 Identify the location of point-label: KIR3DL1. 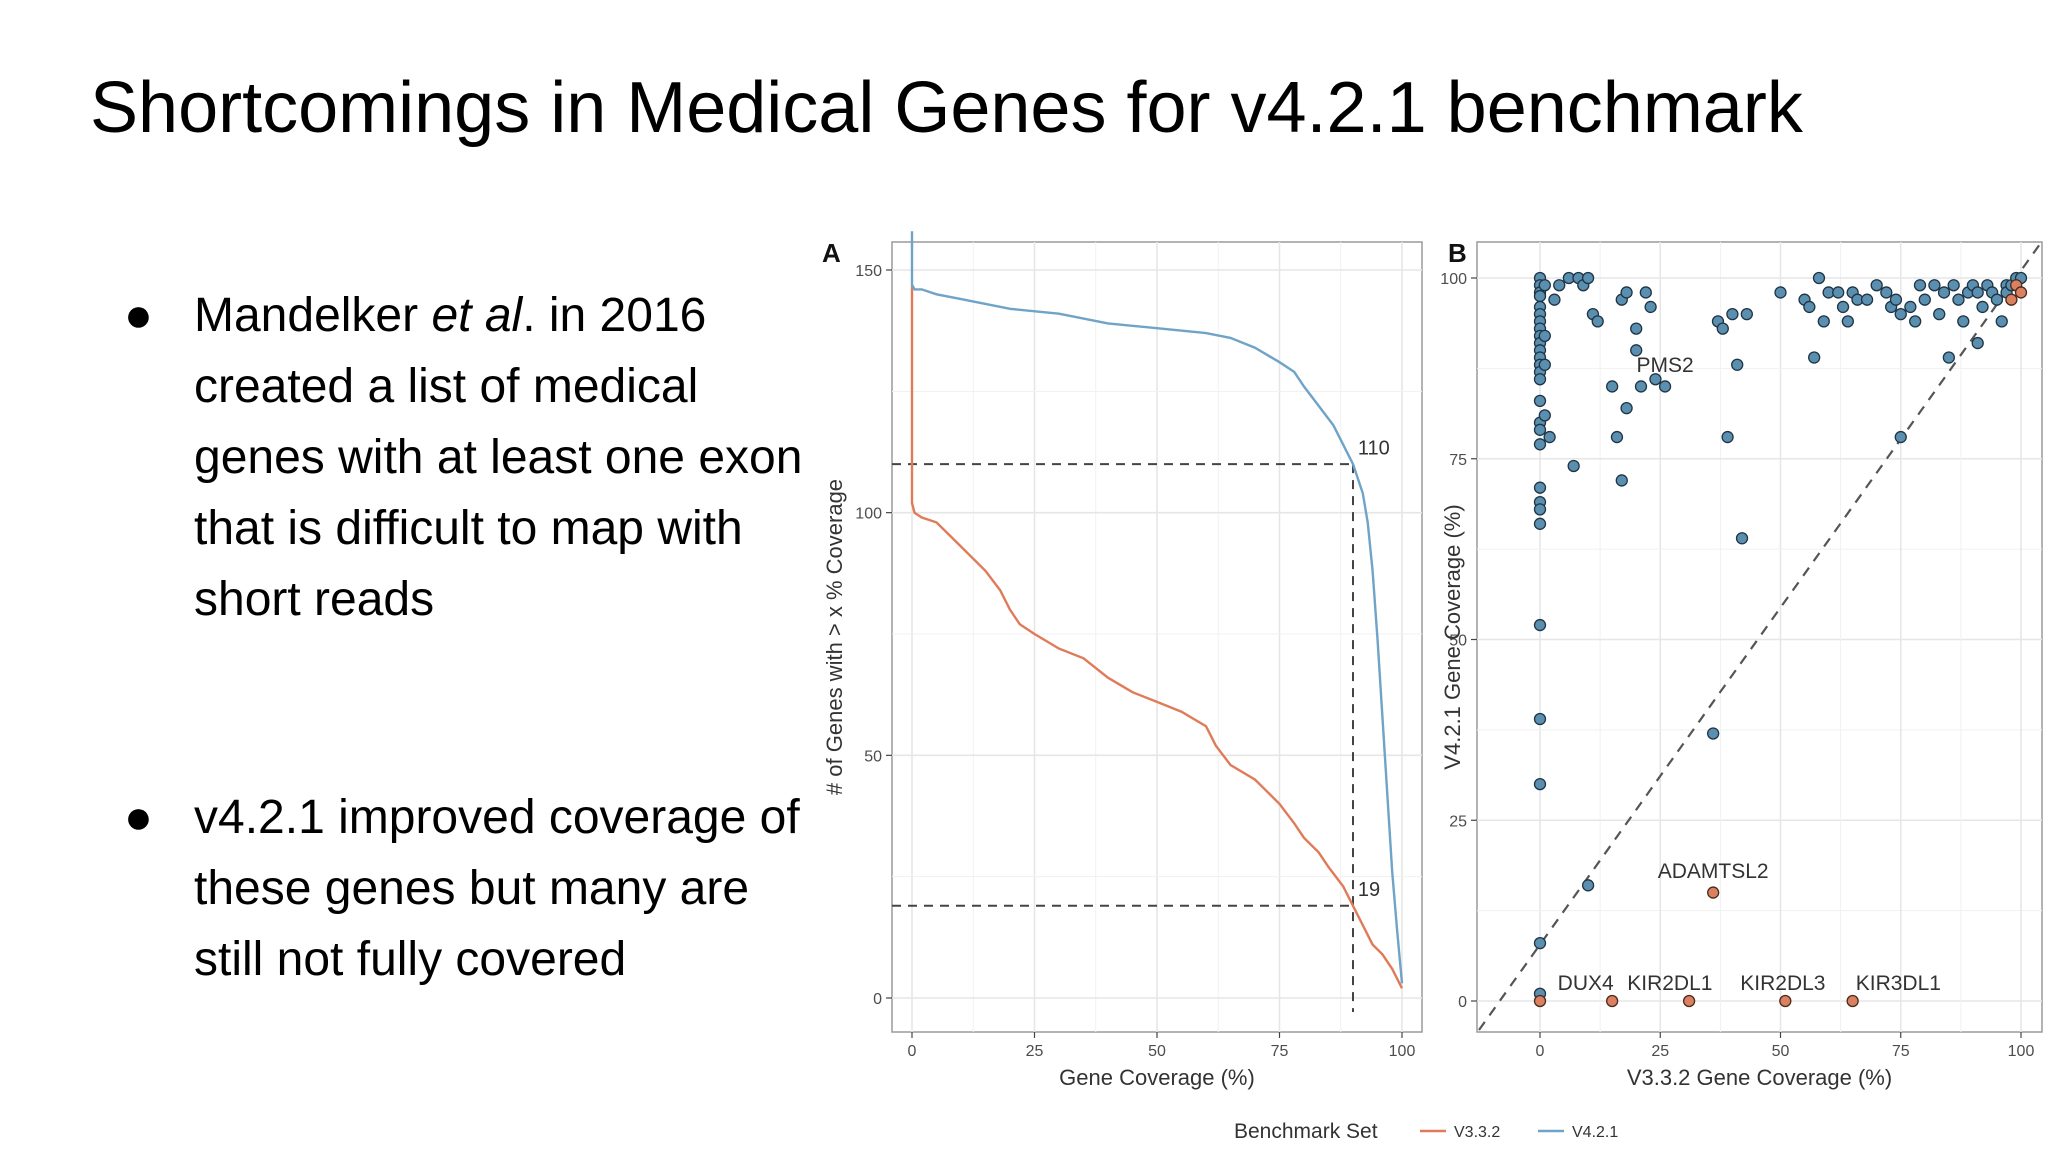
(1898, 983).